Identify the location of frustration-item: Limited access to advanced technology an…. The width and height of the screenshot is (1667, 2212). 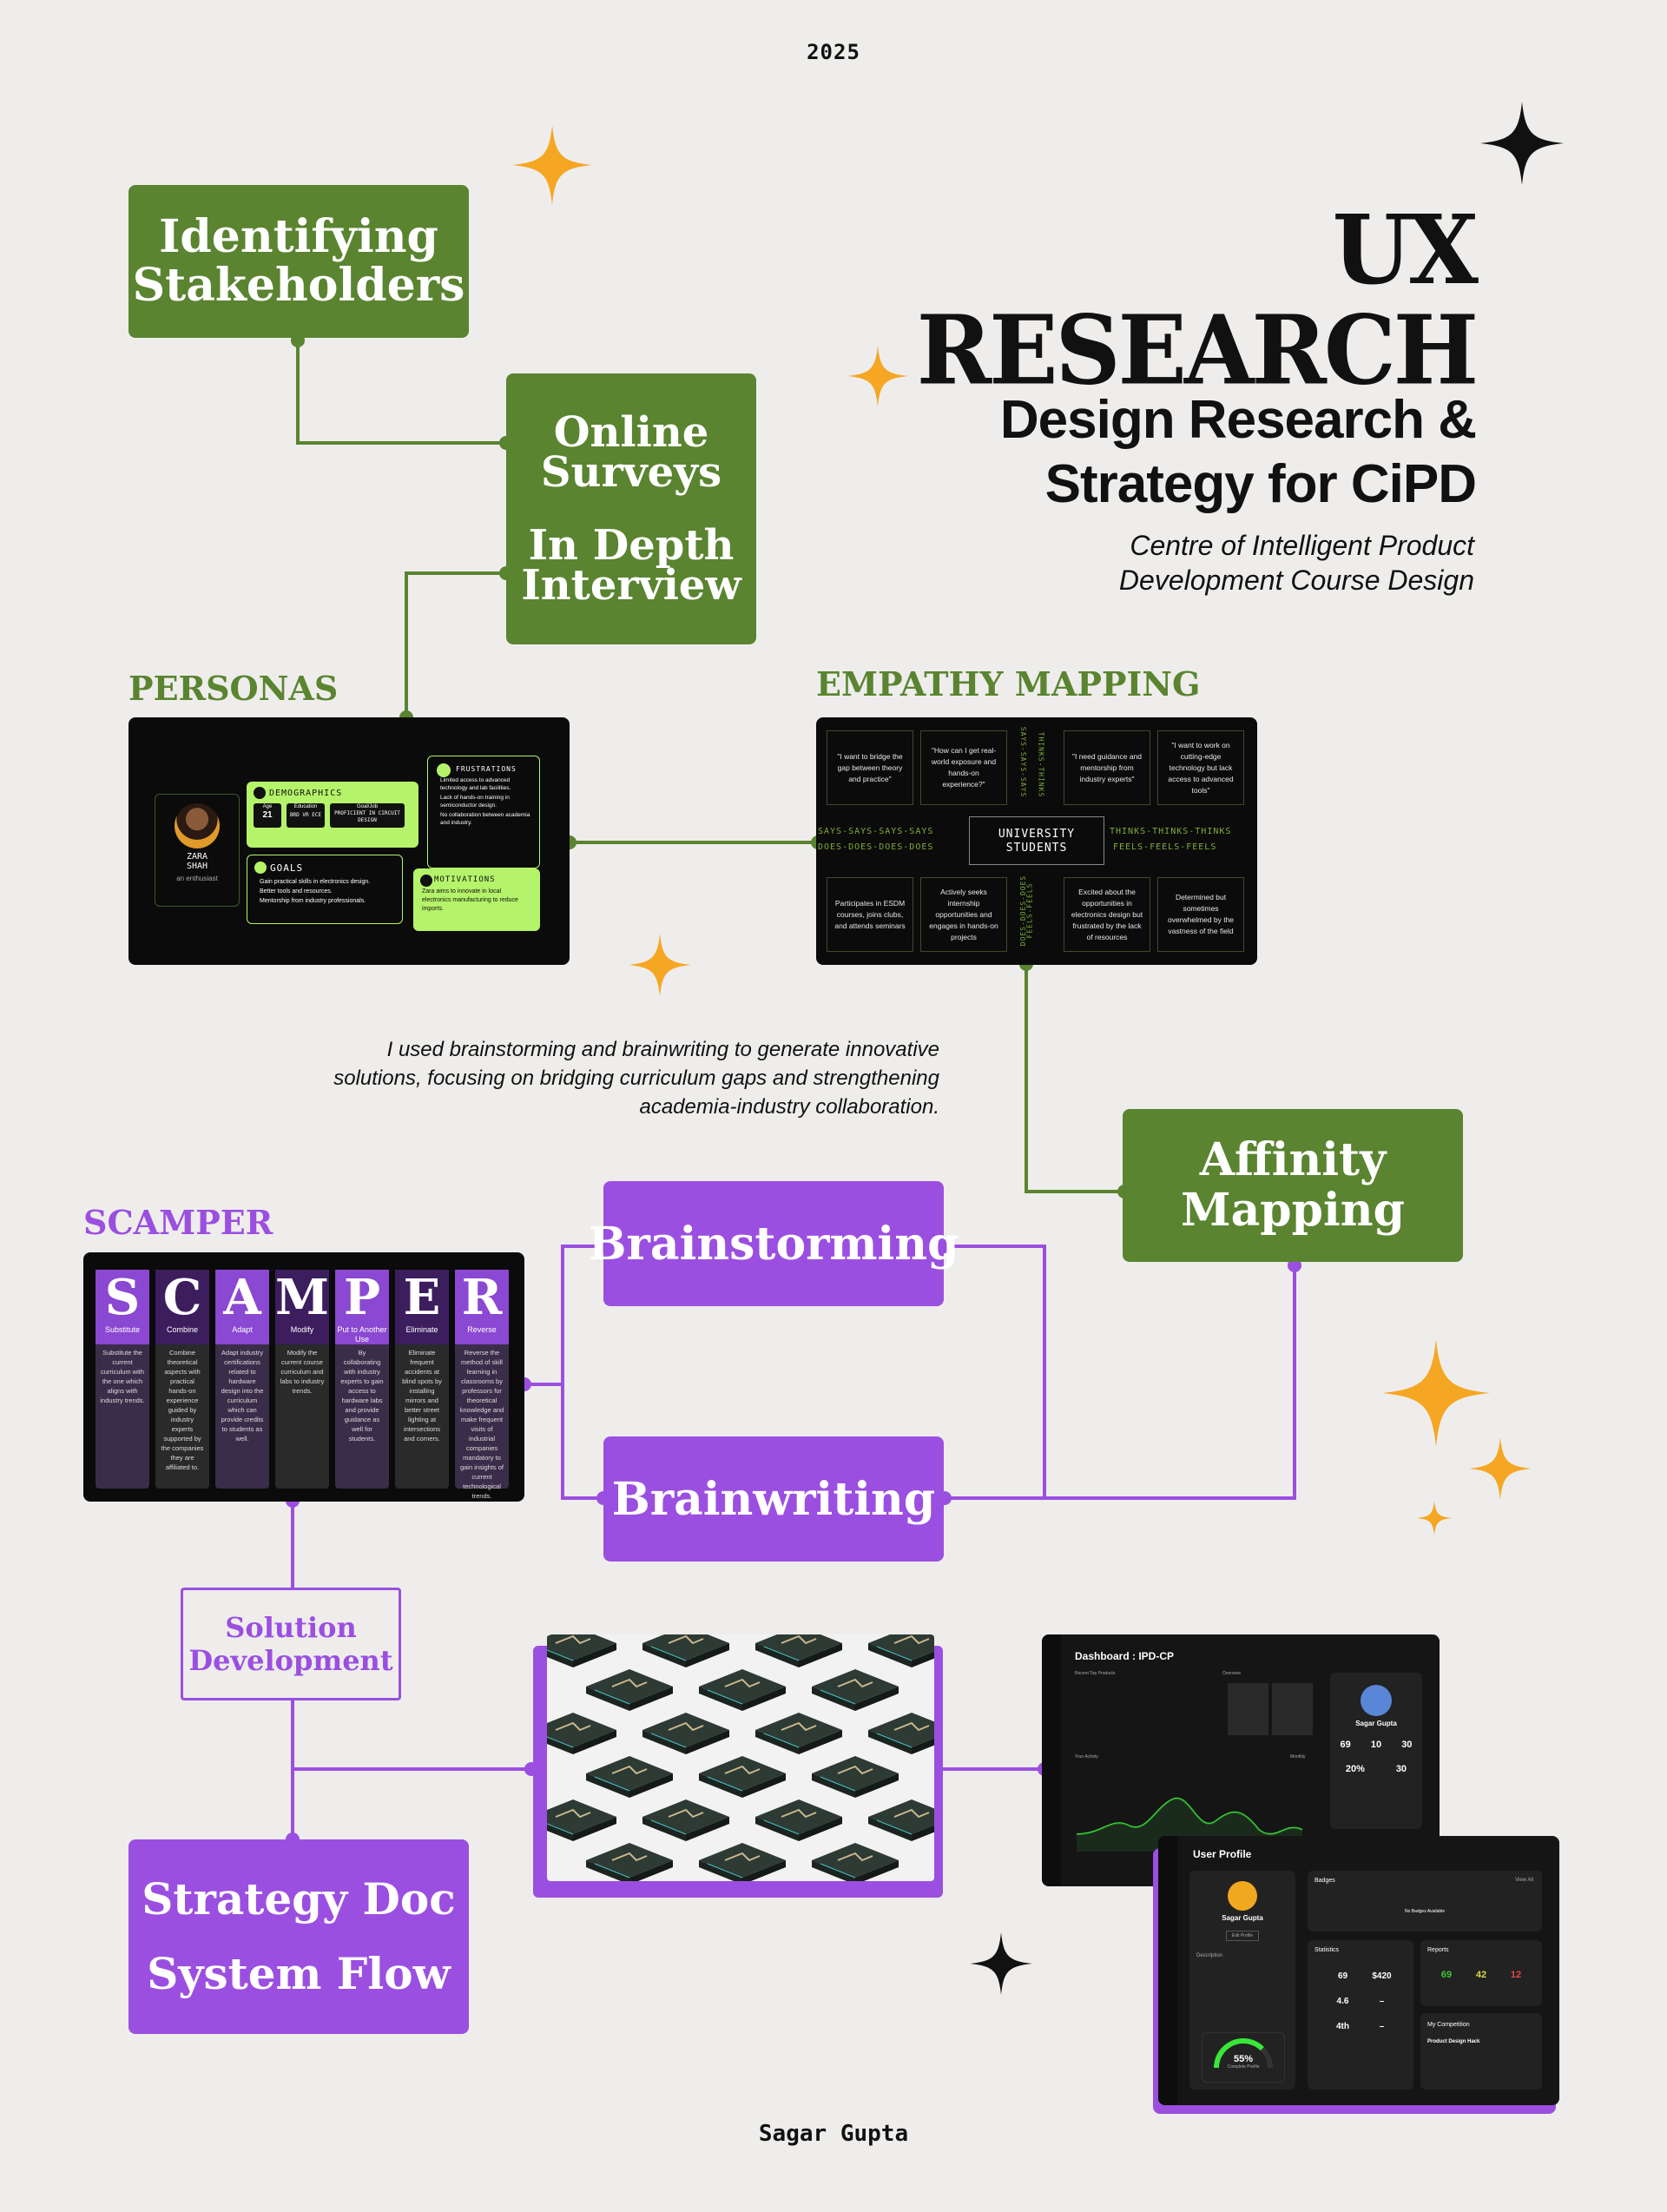
(475, 784).